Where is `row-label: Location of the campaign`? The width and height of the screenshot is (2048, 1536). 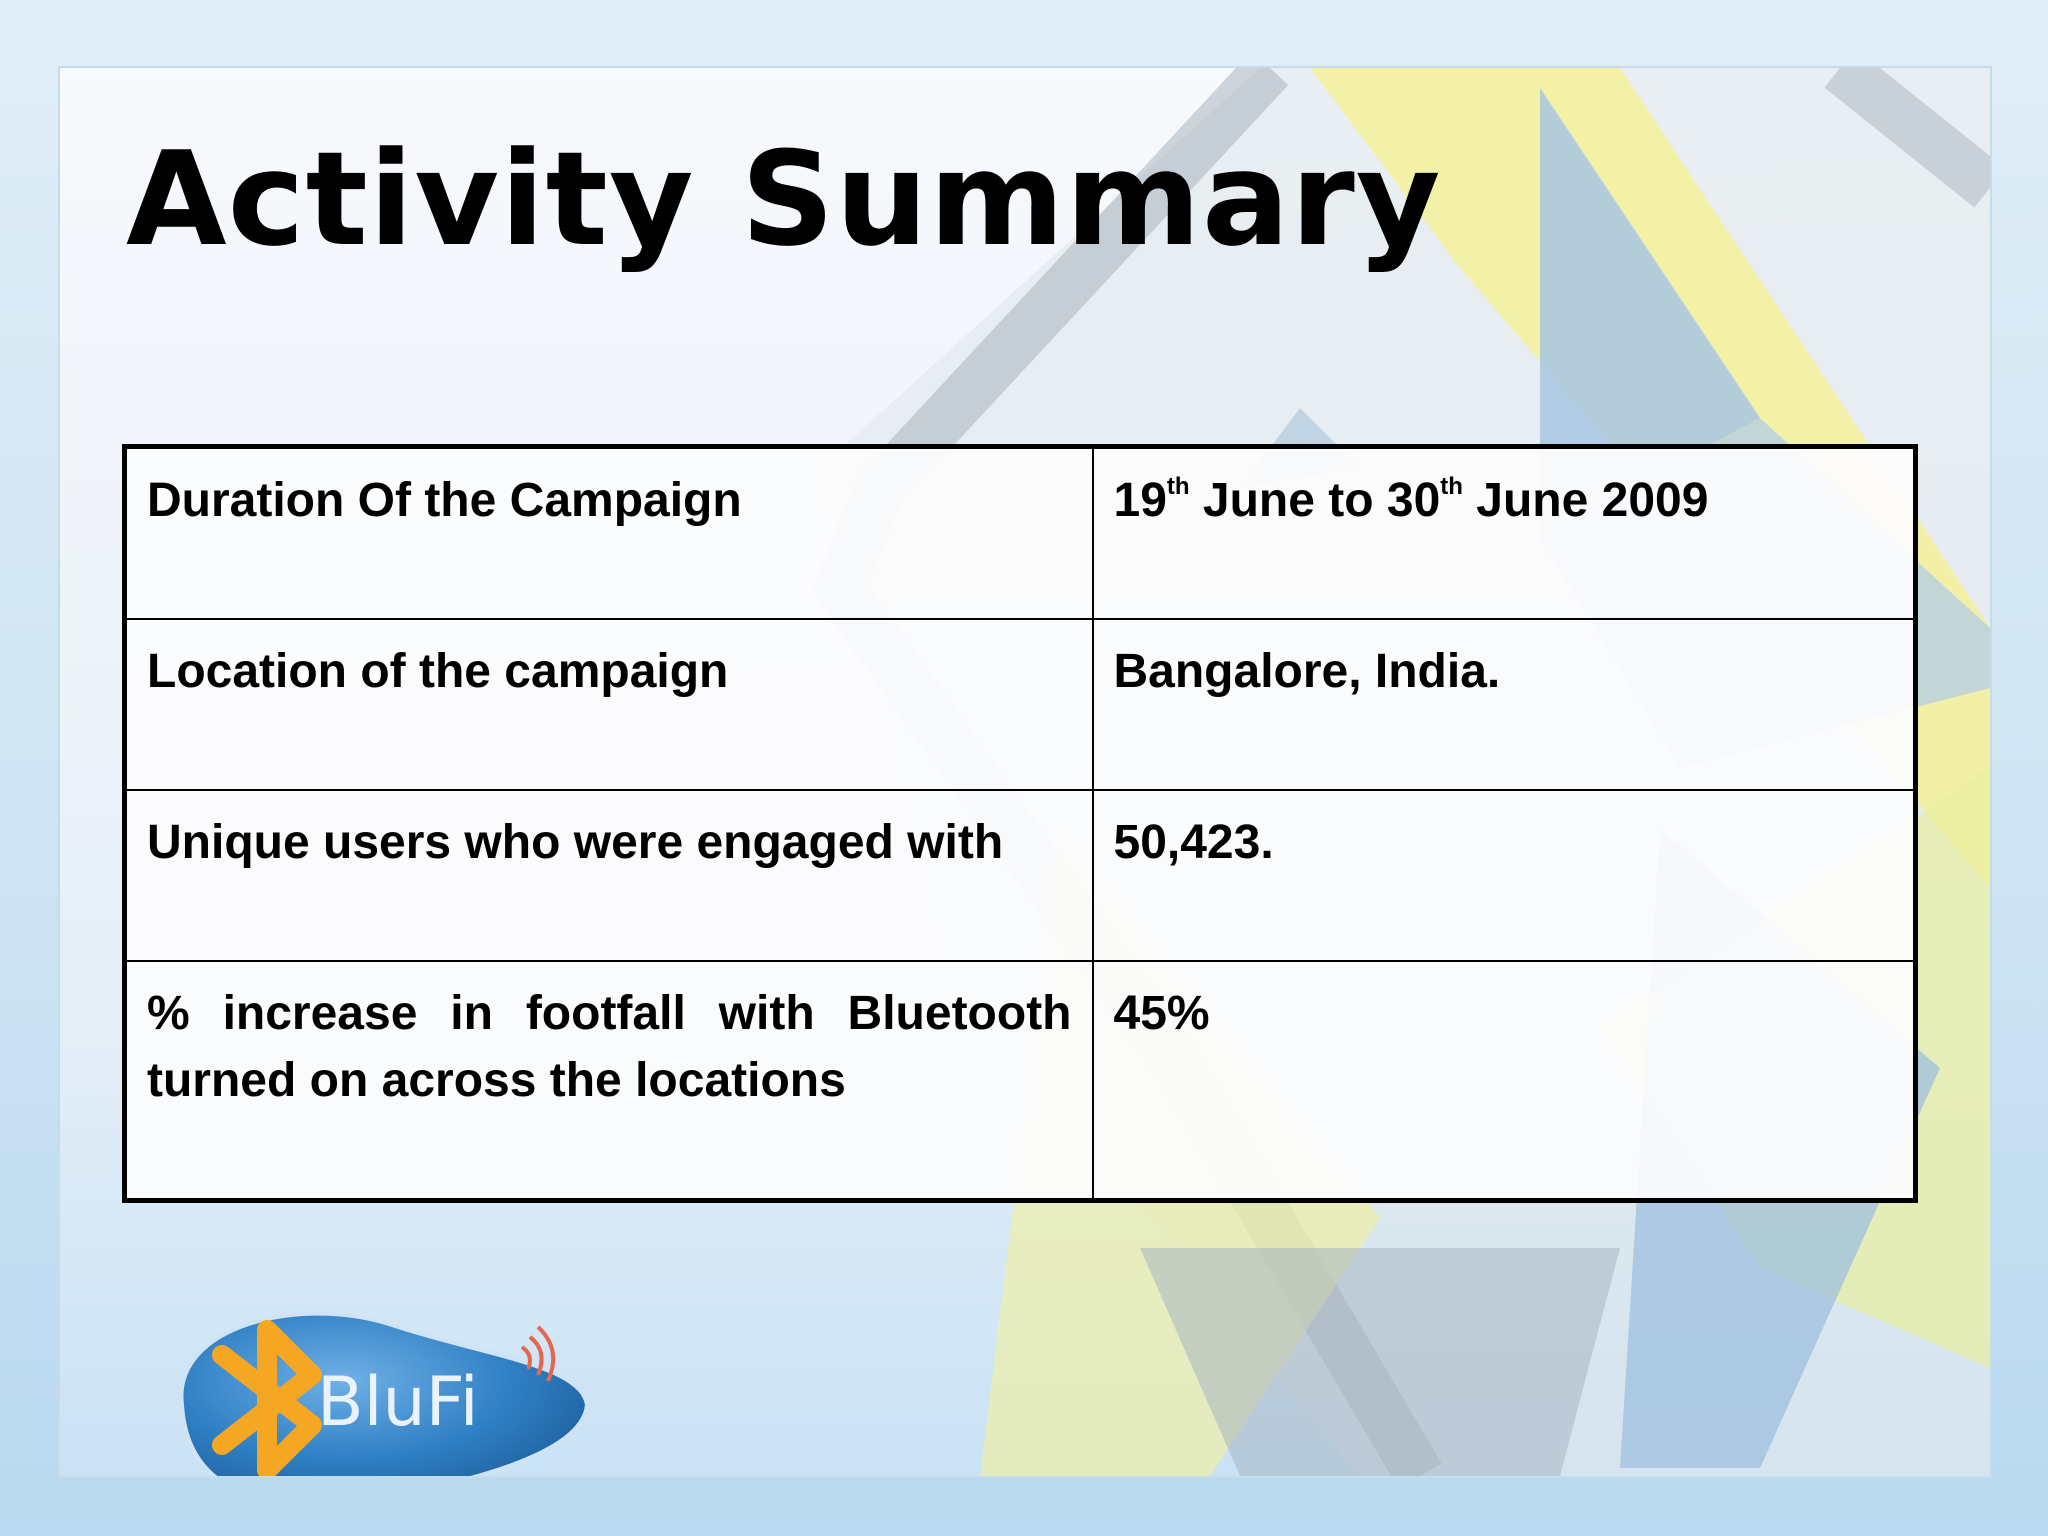 row-label: Location of the campaign is located at coordinates (608, 704).